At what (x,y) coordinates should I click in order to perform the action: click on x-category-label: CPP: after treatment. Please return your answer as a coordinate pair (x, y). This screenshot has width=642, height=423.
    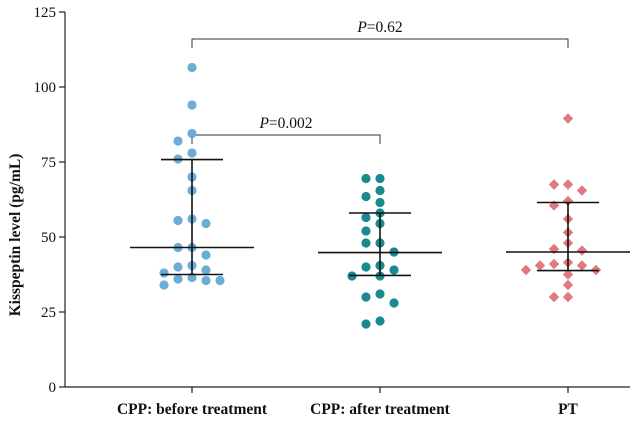
    Looking at the image, I should click on (380, 409).